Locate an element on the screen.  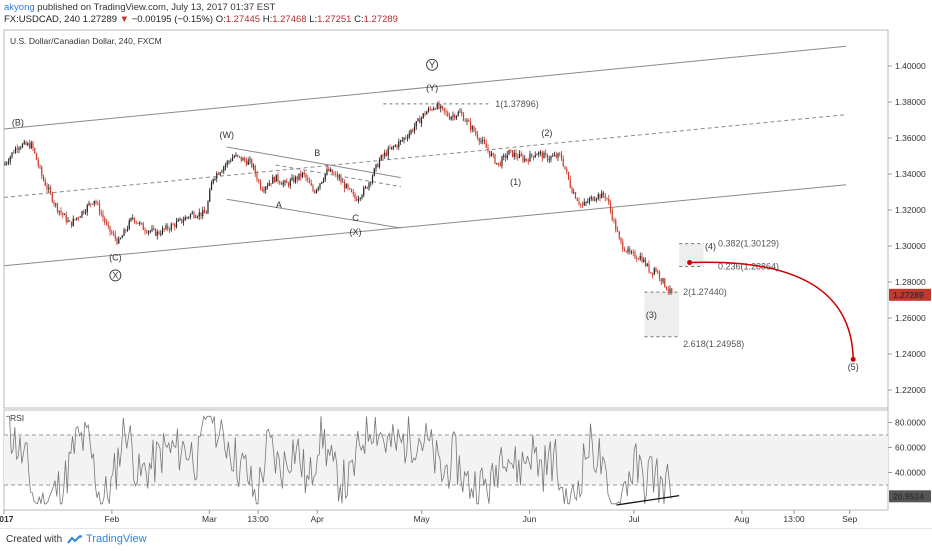
time-tick-label: Mar is located at coordinates (209, 519).